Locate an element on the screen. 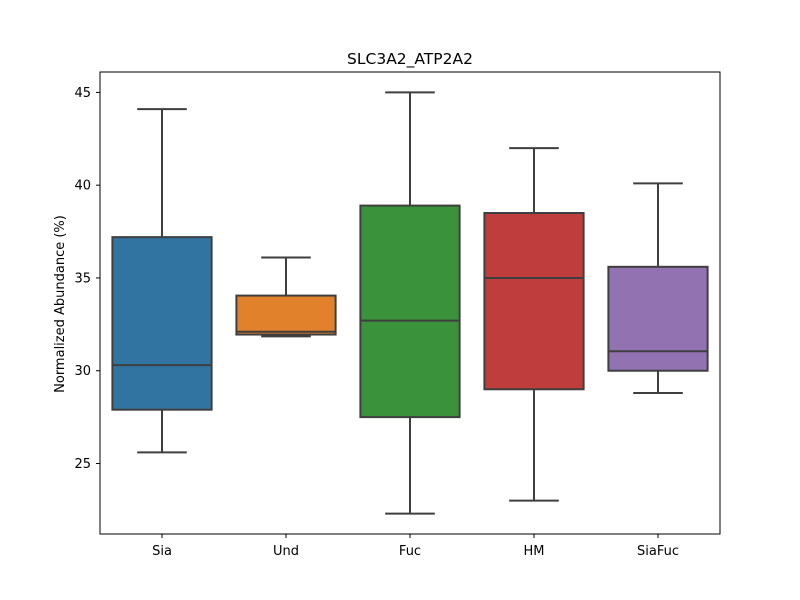 This screenshot has width=800, height=600. box-und is located at coordinates (286, 297).